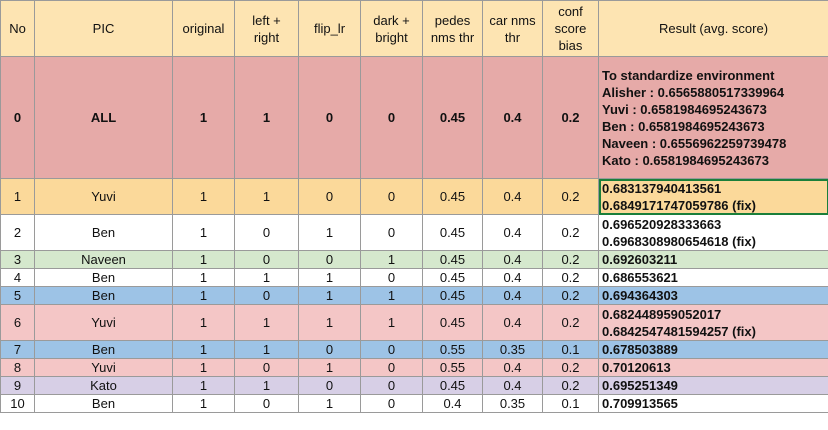  I want to click on header-left-right: left + right, so click(266, 28).